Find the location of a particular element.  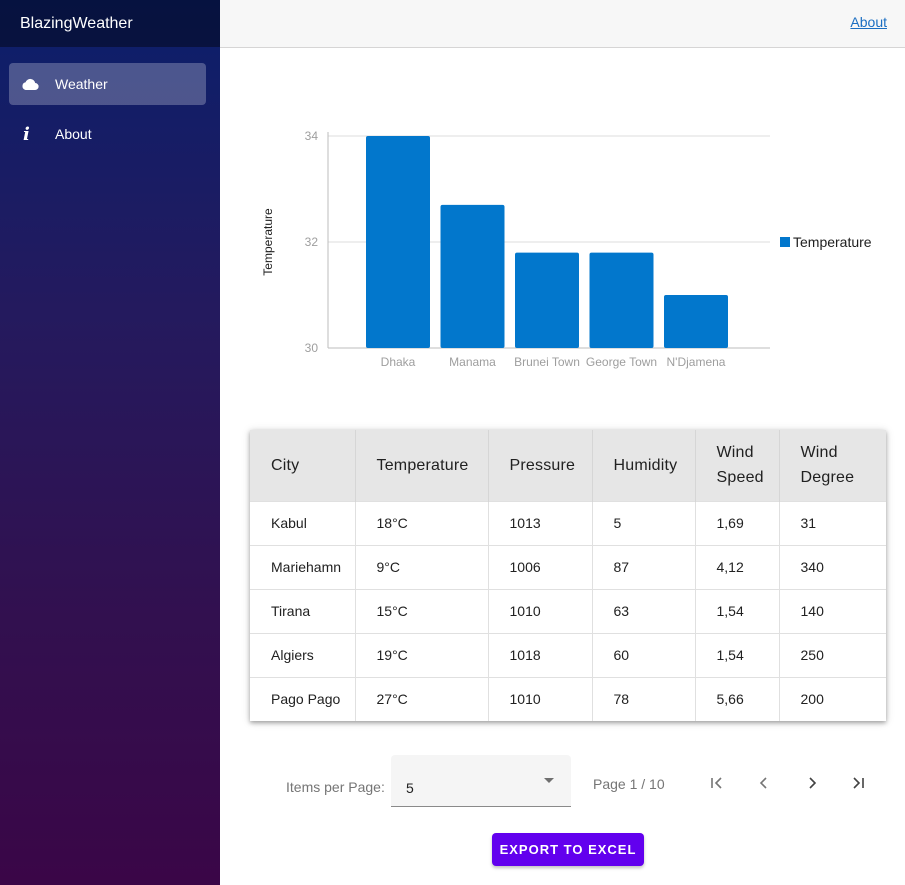

x-tick-label: Manama is located at coordinates (472, 362).